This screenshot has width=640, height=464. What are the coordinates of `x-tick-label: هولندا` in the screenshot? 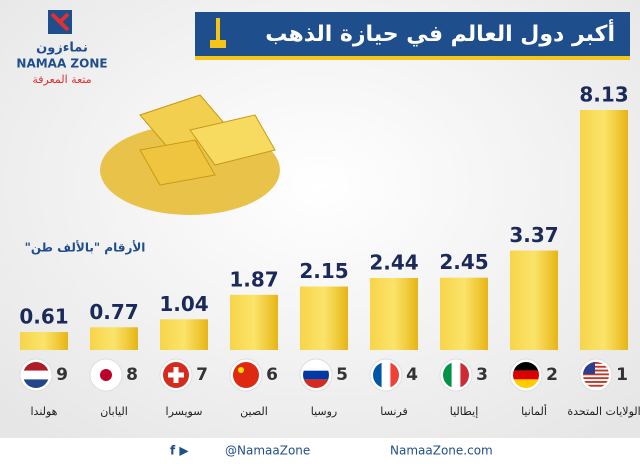 It's located at (44, 411).